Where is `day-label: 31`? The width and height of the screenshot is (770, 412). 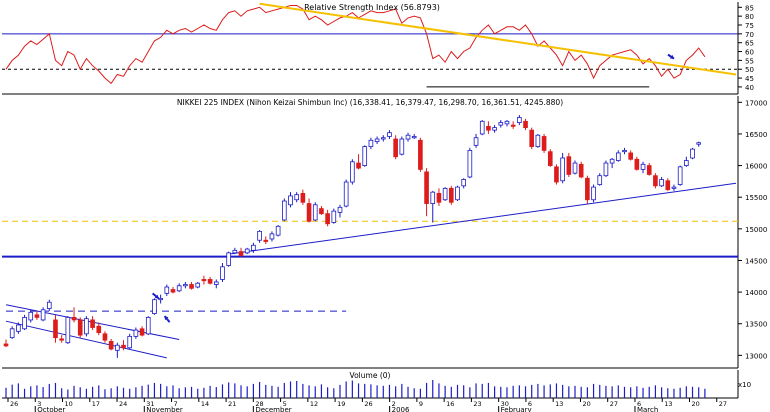 day-label: 31 is located at coordinates (150, 404).